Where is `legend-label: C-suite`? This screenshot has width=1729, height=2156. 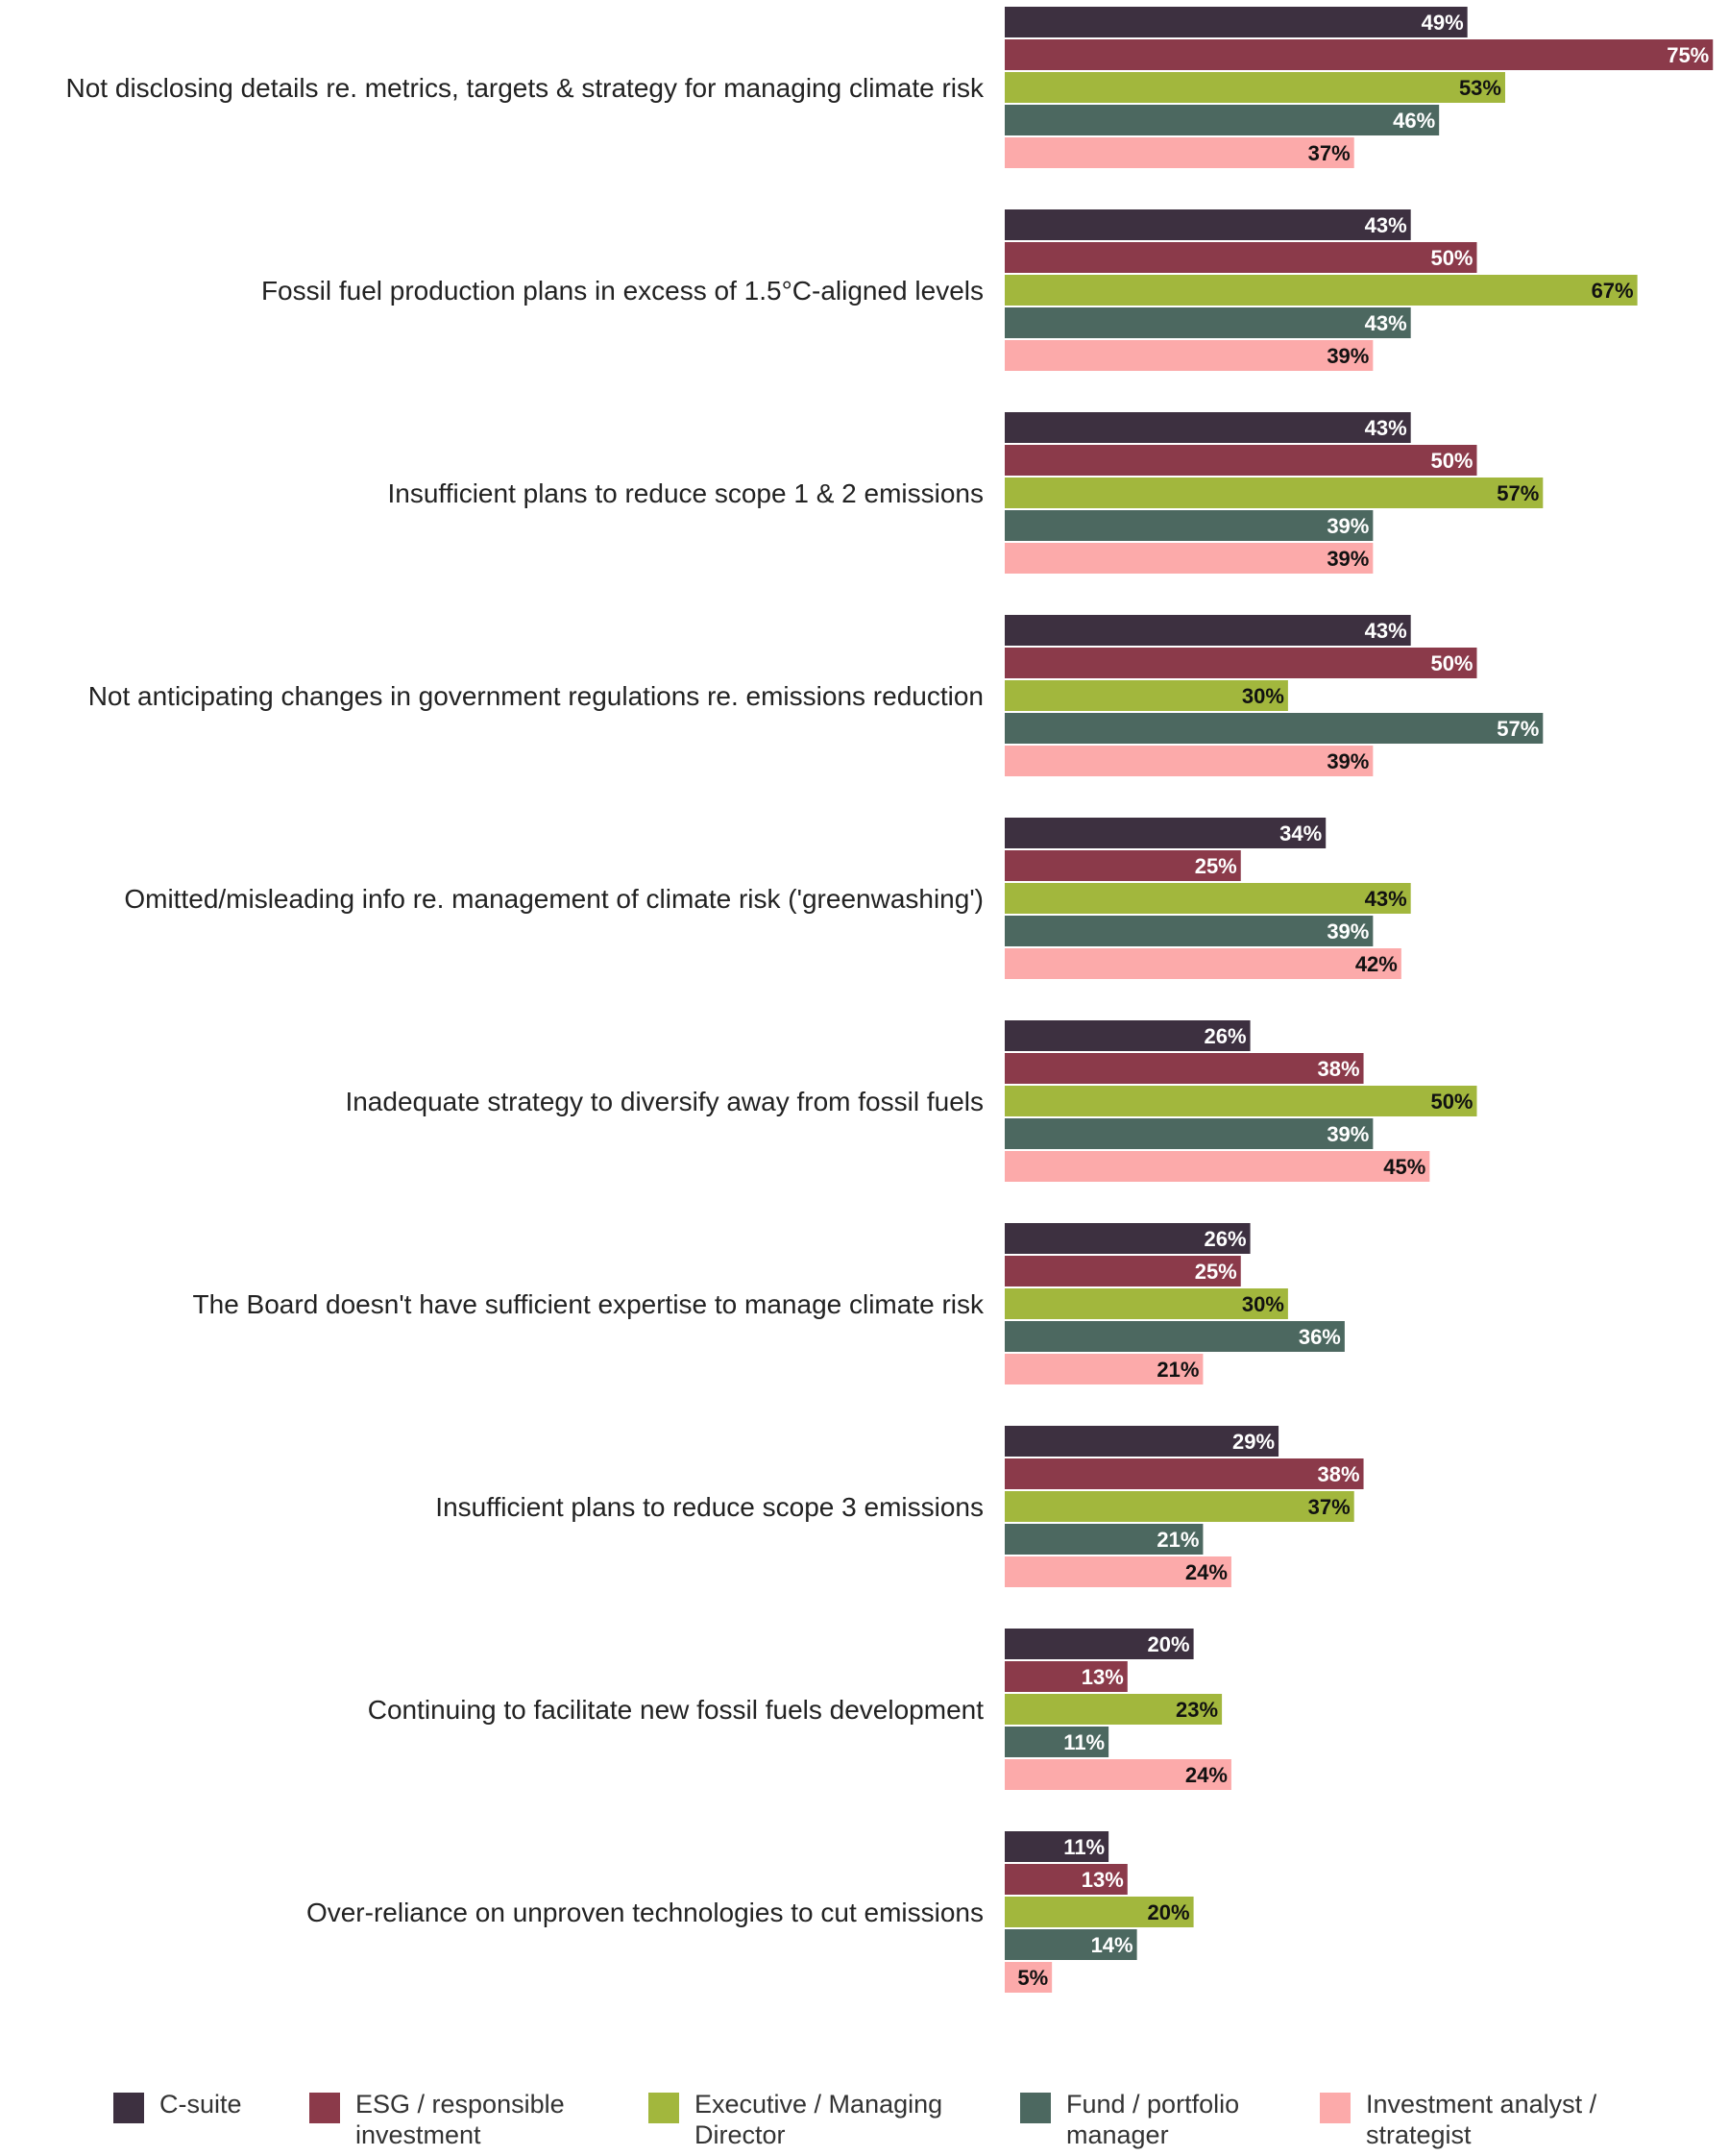 legend-label: C-suite is located at coordinates (200, 2105).